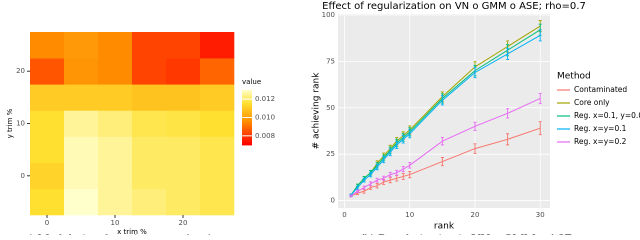 This screenshot has width=640, height=240. What do you see at coordinates (592, 102) in the screenshot?
I see `legend-label: Core only` at bounding box center [592, 102].